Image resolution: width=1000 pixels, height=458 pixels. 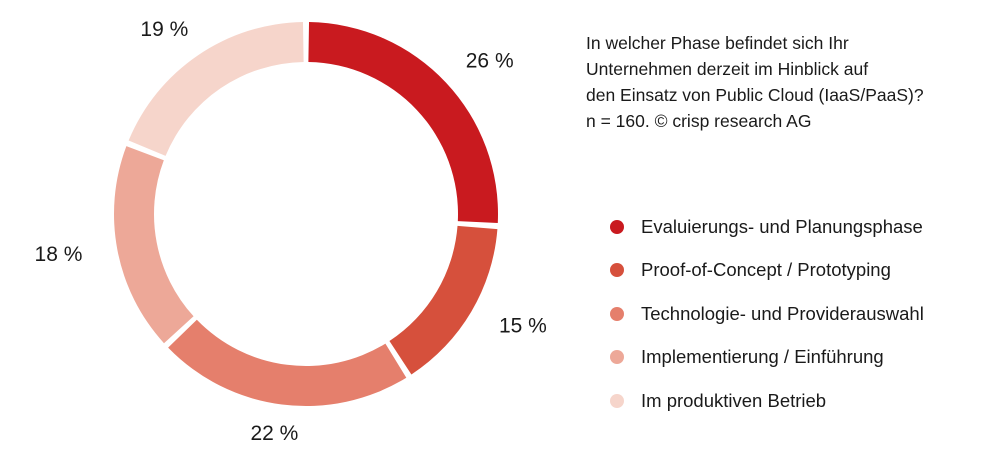 I want to click on slice-implementierung, so click(x=154, y=245).